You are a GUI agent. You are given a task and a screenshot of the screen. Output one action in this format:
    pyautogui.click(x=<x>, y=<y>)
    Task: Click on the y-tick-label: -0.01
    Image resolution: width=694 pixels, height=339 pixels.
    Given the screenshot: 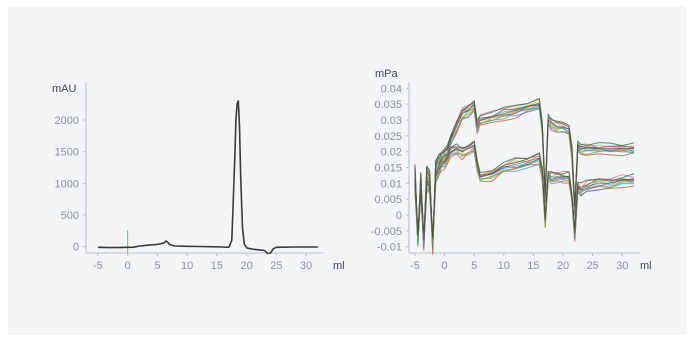 What is the action you would take?
    pyautogui.click(x=389, y=248)
    